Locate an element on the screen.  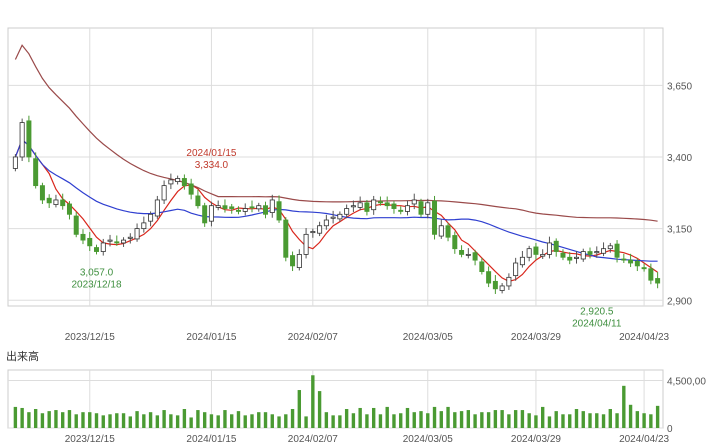
date-tick-label: 2024/03/05 is located at coordinates (428, 337).